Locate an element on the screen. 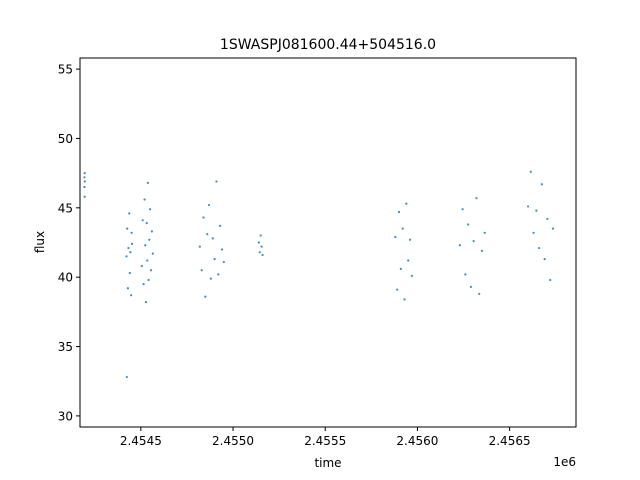 This screenshot has height=480, width=640. x-tick-label: 2.4560 is located at coordinates (417, 441).